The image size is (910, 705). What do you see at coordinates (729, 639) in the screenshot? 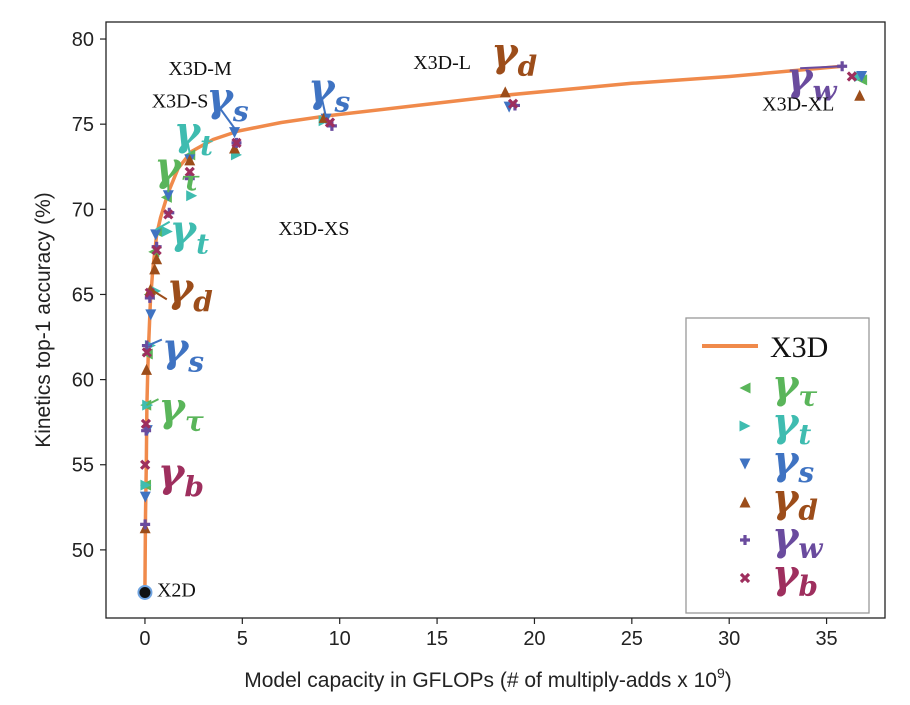
I see `x-tick-label: 30` at bounding box center [729, 639].